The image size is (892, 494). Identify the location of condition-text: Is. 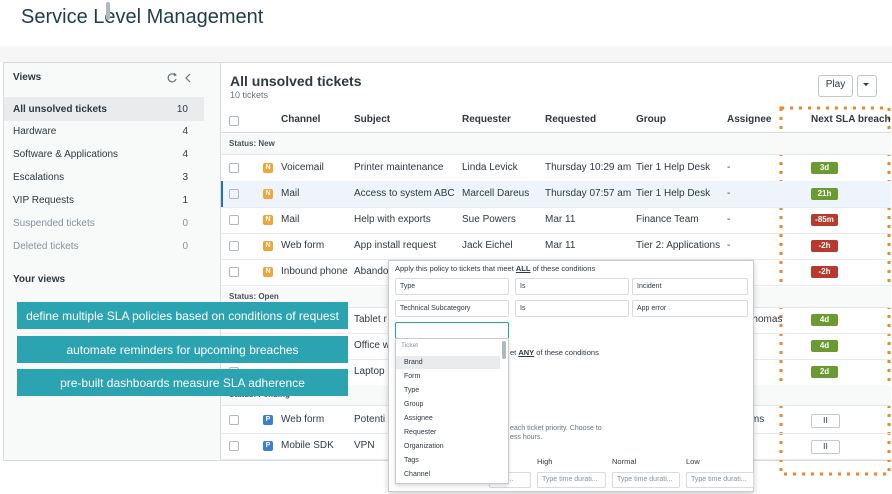
(523, 286).